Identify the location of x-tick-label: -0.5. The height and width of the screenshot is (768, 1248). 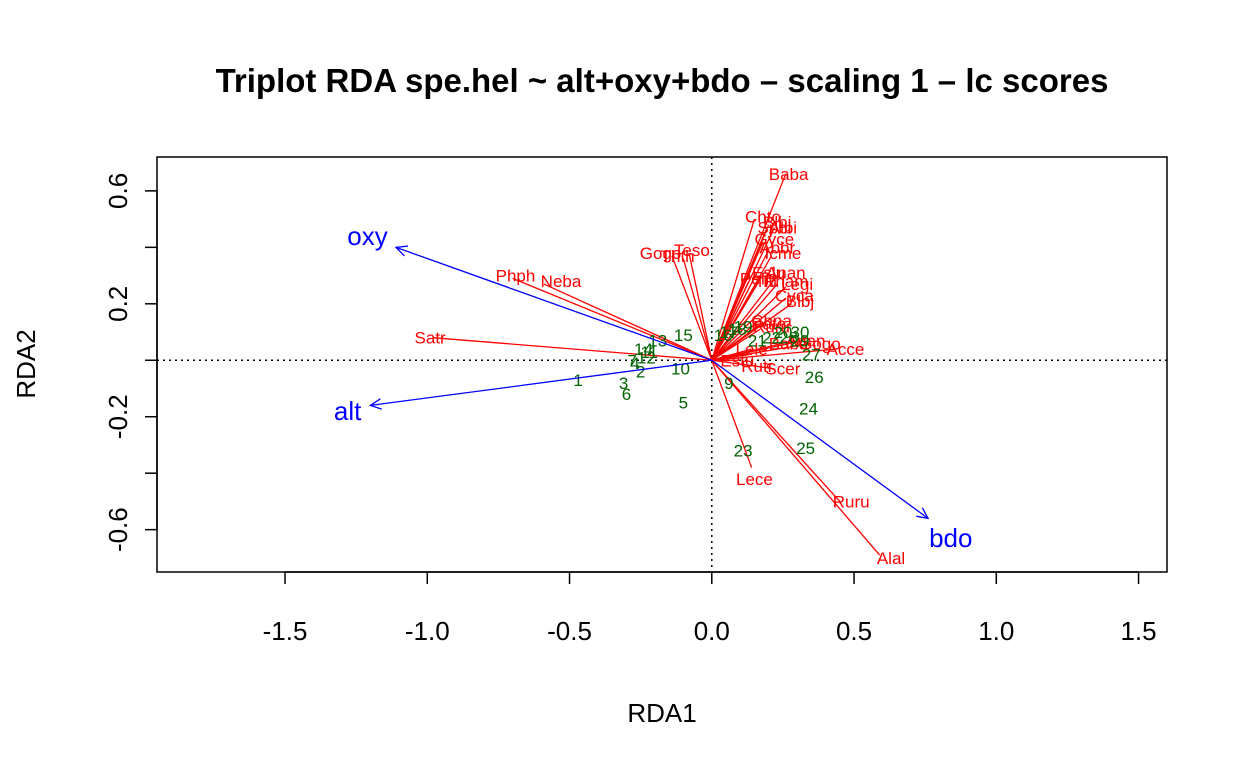
(569, 631).